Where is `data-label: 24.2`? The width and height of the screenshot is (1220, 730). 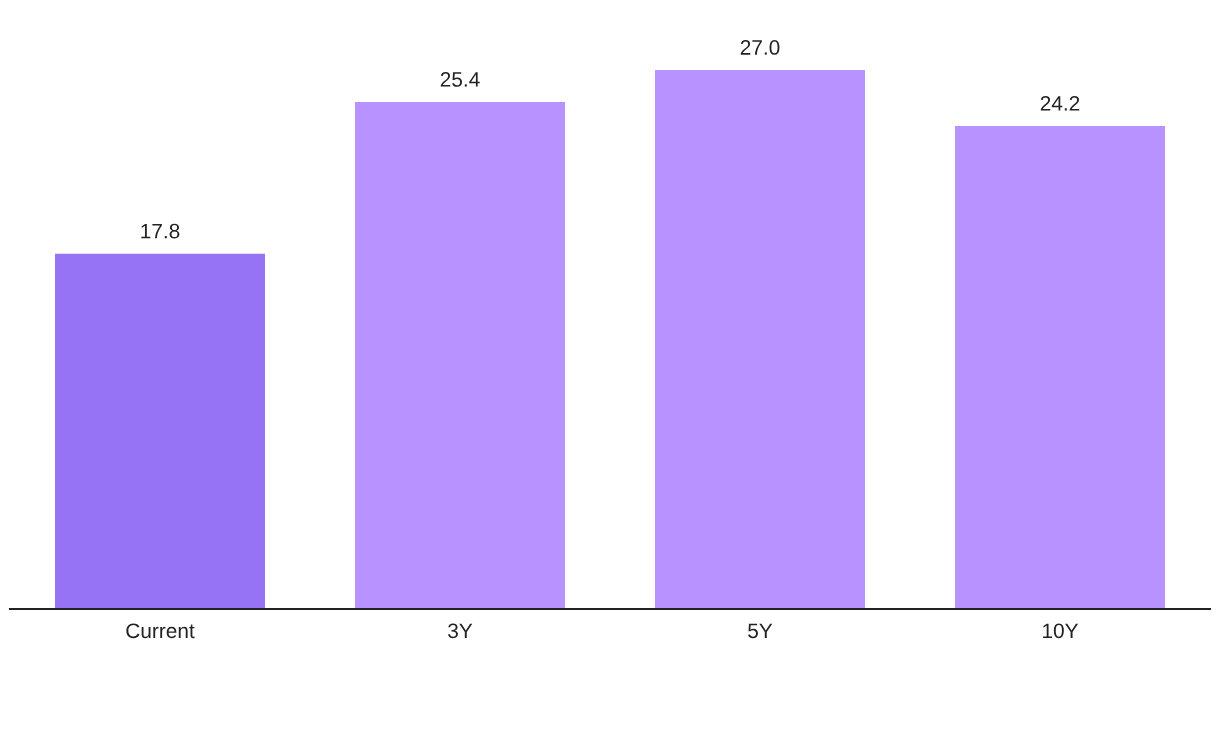
data-label: 24.2 is located at coordinates (1060, 103).